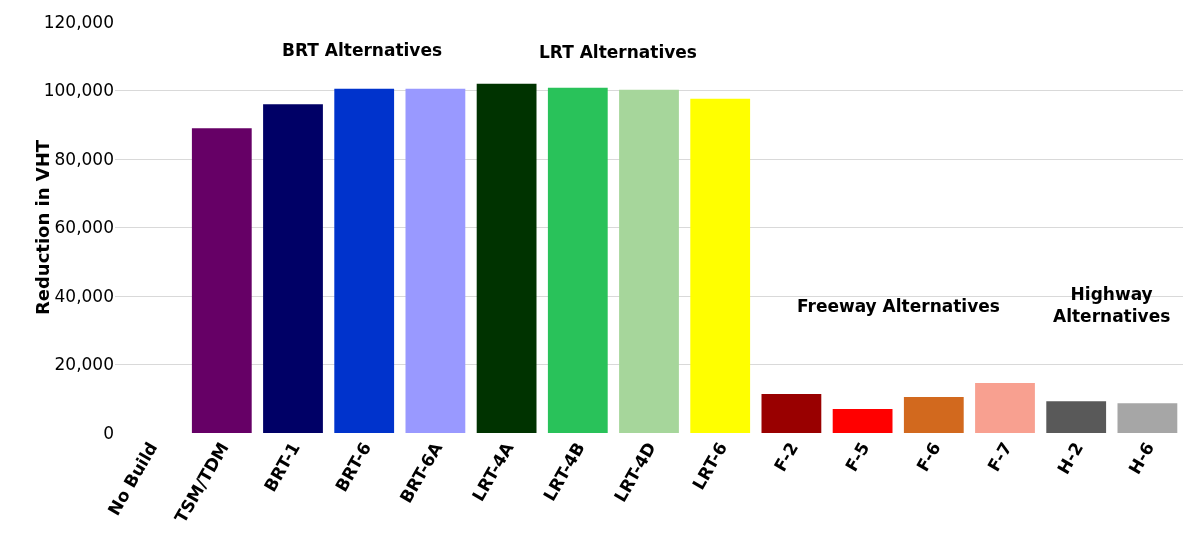 The image size is (1193, 548). Describe the element at coordinates (618, 52) in the screenshot. I see `annotation: LRT Alternatives` at that location.